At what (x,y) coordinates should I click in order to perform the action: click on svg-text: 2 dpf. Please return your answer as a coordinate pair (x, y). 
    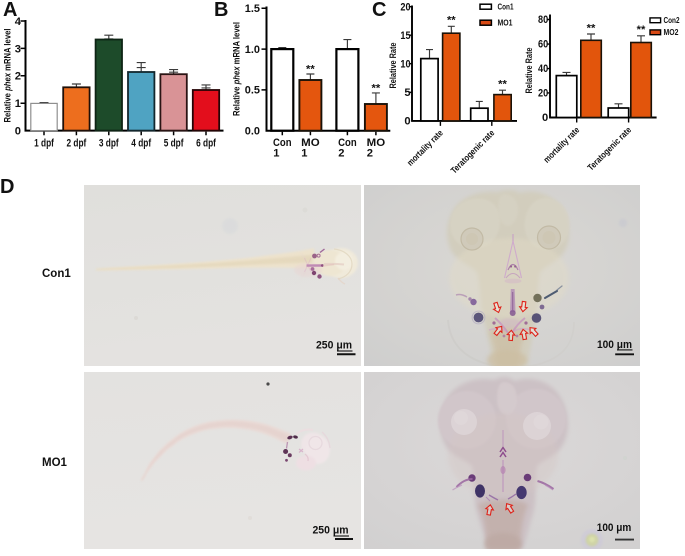
    Looking at the image, I should click on (77, 144).